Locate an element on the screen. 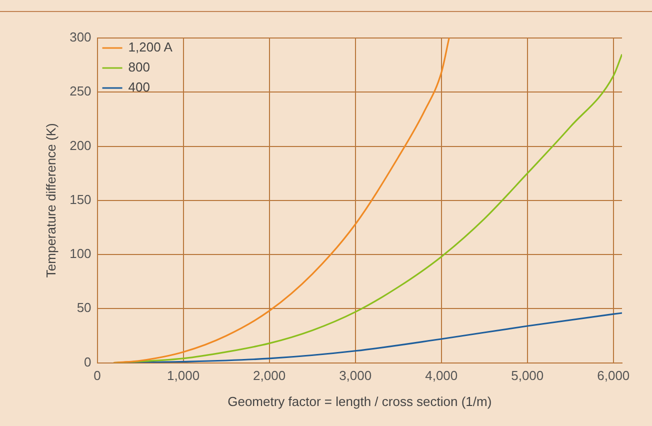  x-tick-label: 1,000 is located at coordinates (183, 376).